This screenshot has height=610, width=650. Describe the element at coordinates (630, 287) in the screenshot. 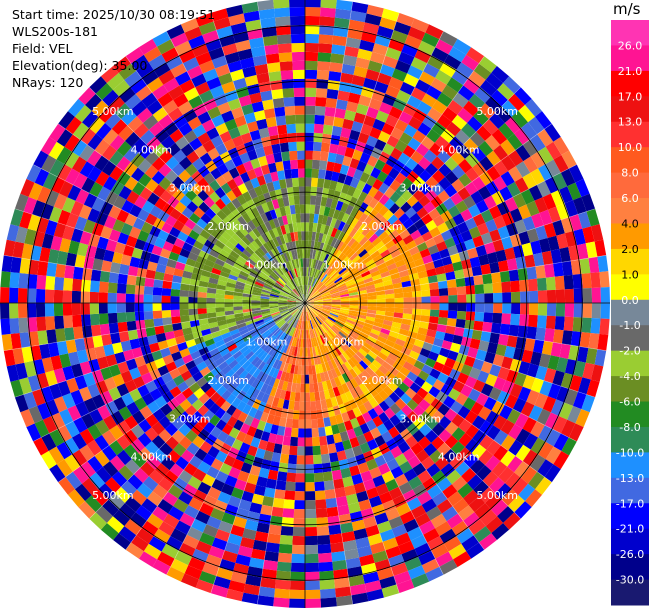

I see `colorbar-swatch` at that location.